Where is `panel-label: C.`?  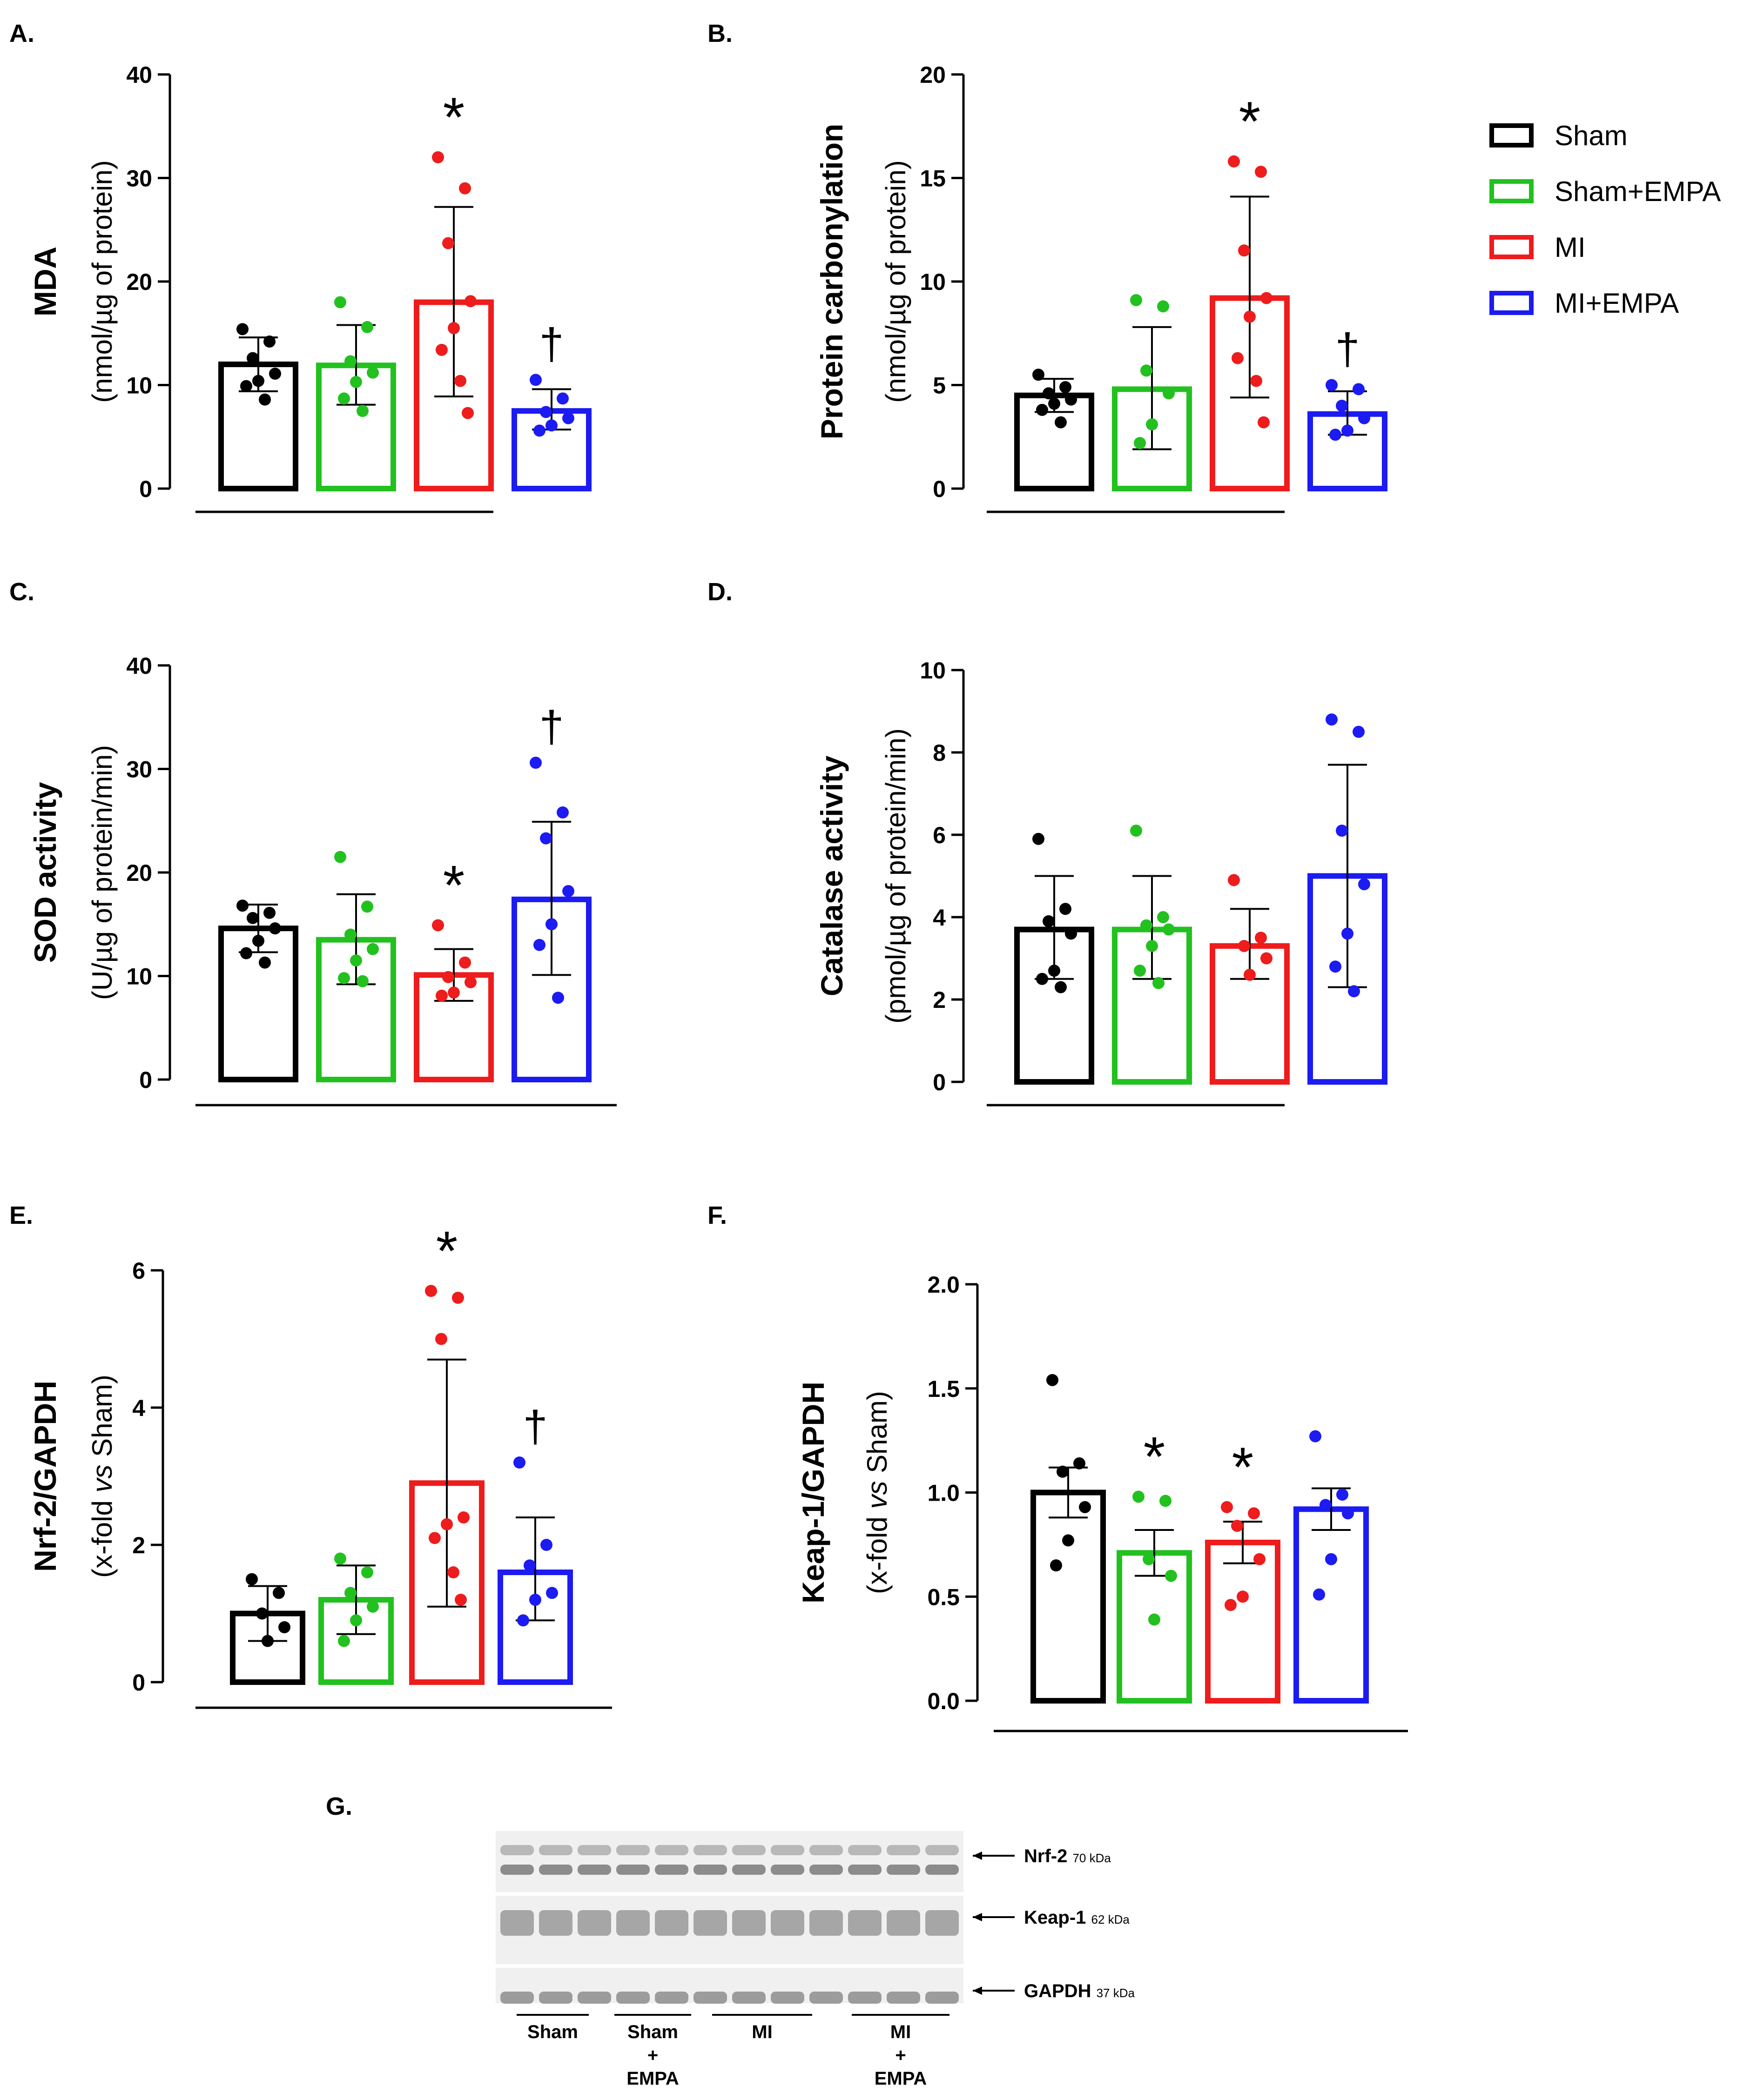 panel-label: C. is located at coordinates (21, 592).